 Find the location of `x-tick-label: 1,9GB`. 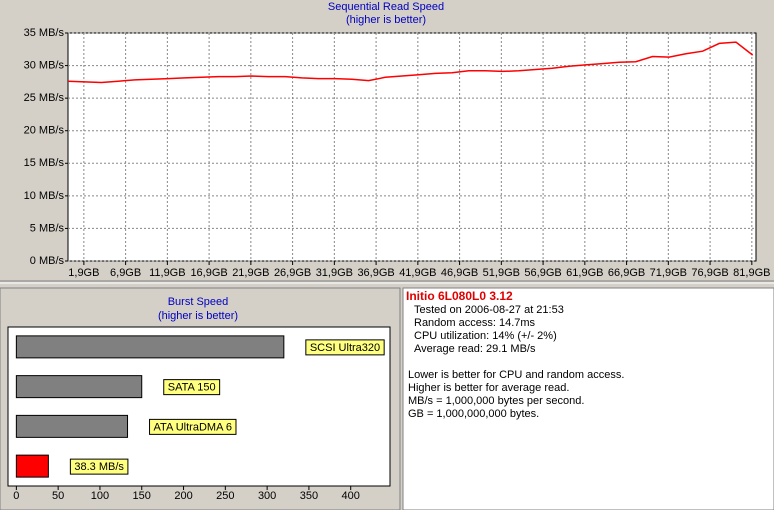

x-tick-label: 1,9GB is located at coordinates (83, 273).